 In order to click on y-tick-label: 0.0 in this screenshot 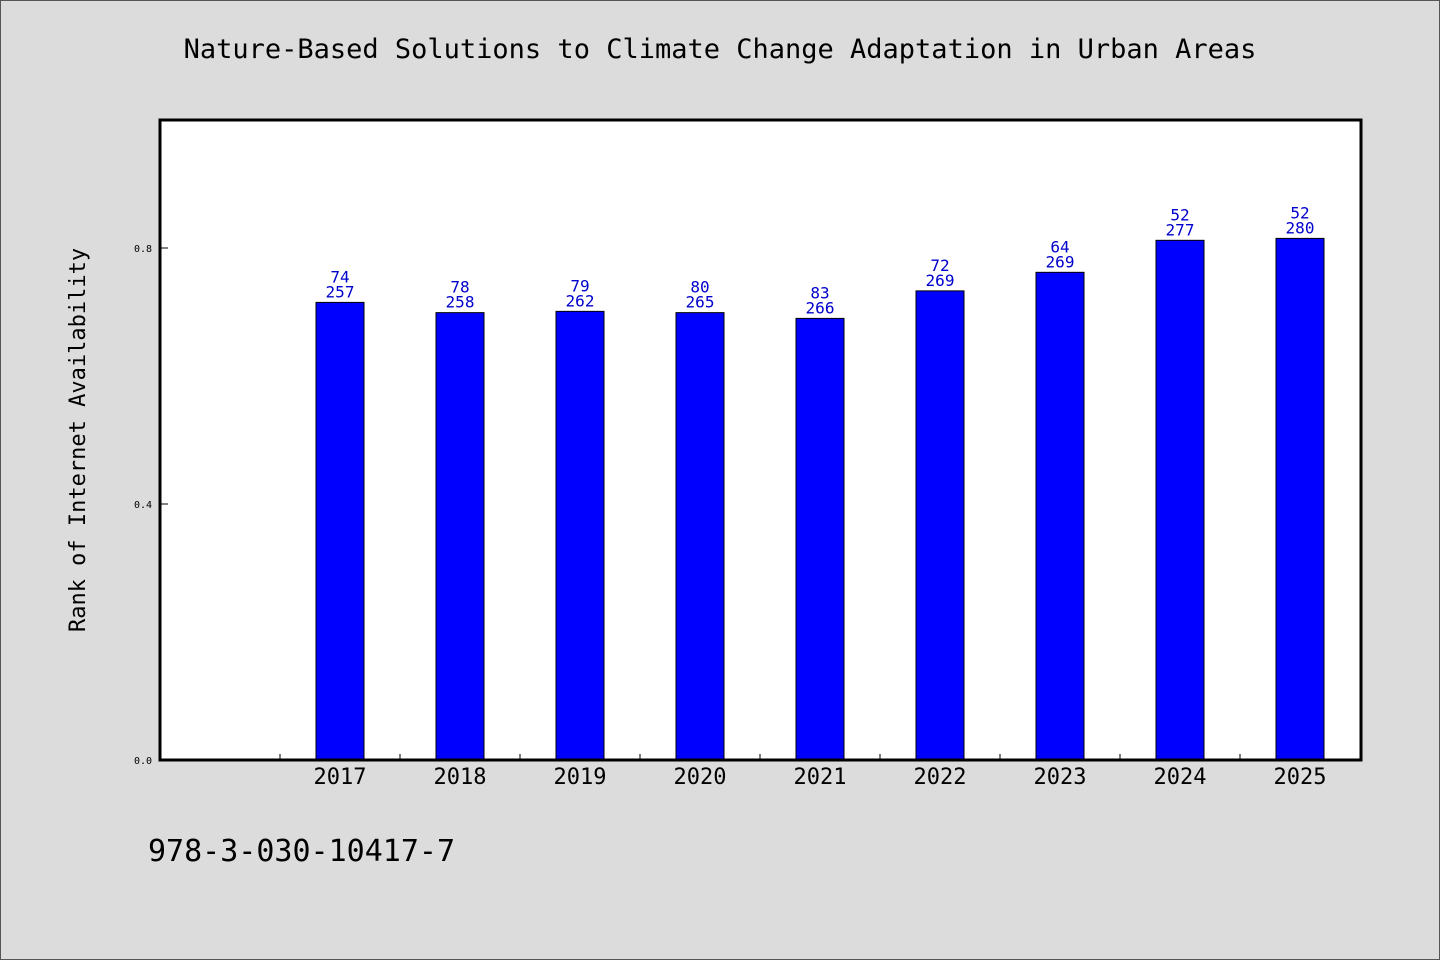, I will do `click(143, 761)`.